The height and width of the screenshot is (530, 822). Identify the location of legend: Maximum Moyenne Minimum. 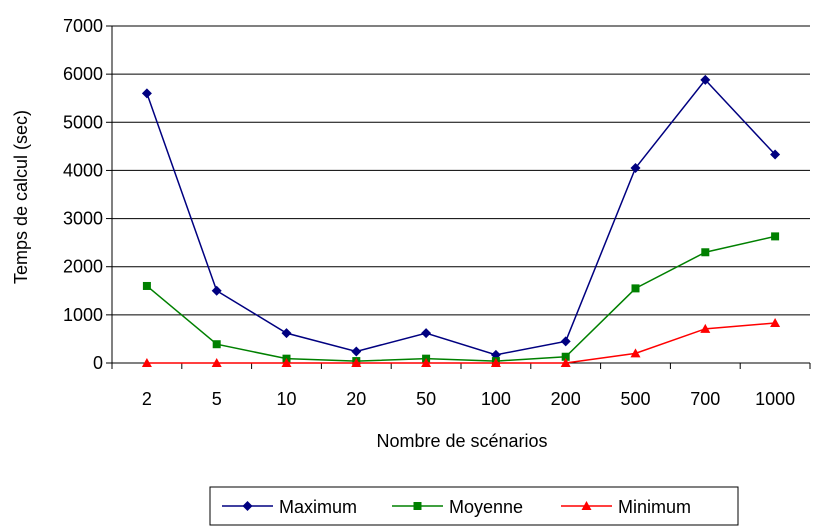
(474, 506).